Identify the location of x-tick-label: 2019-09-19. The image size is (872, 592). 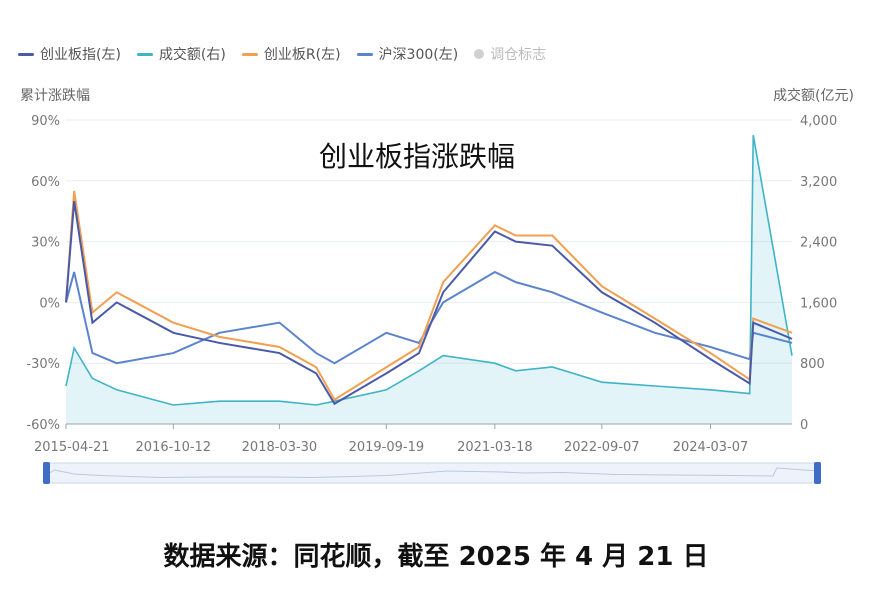
(387, 447).